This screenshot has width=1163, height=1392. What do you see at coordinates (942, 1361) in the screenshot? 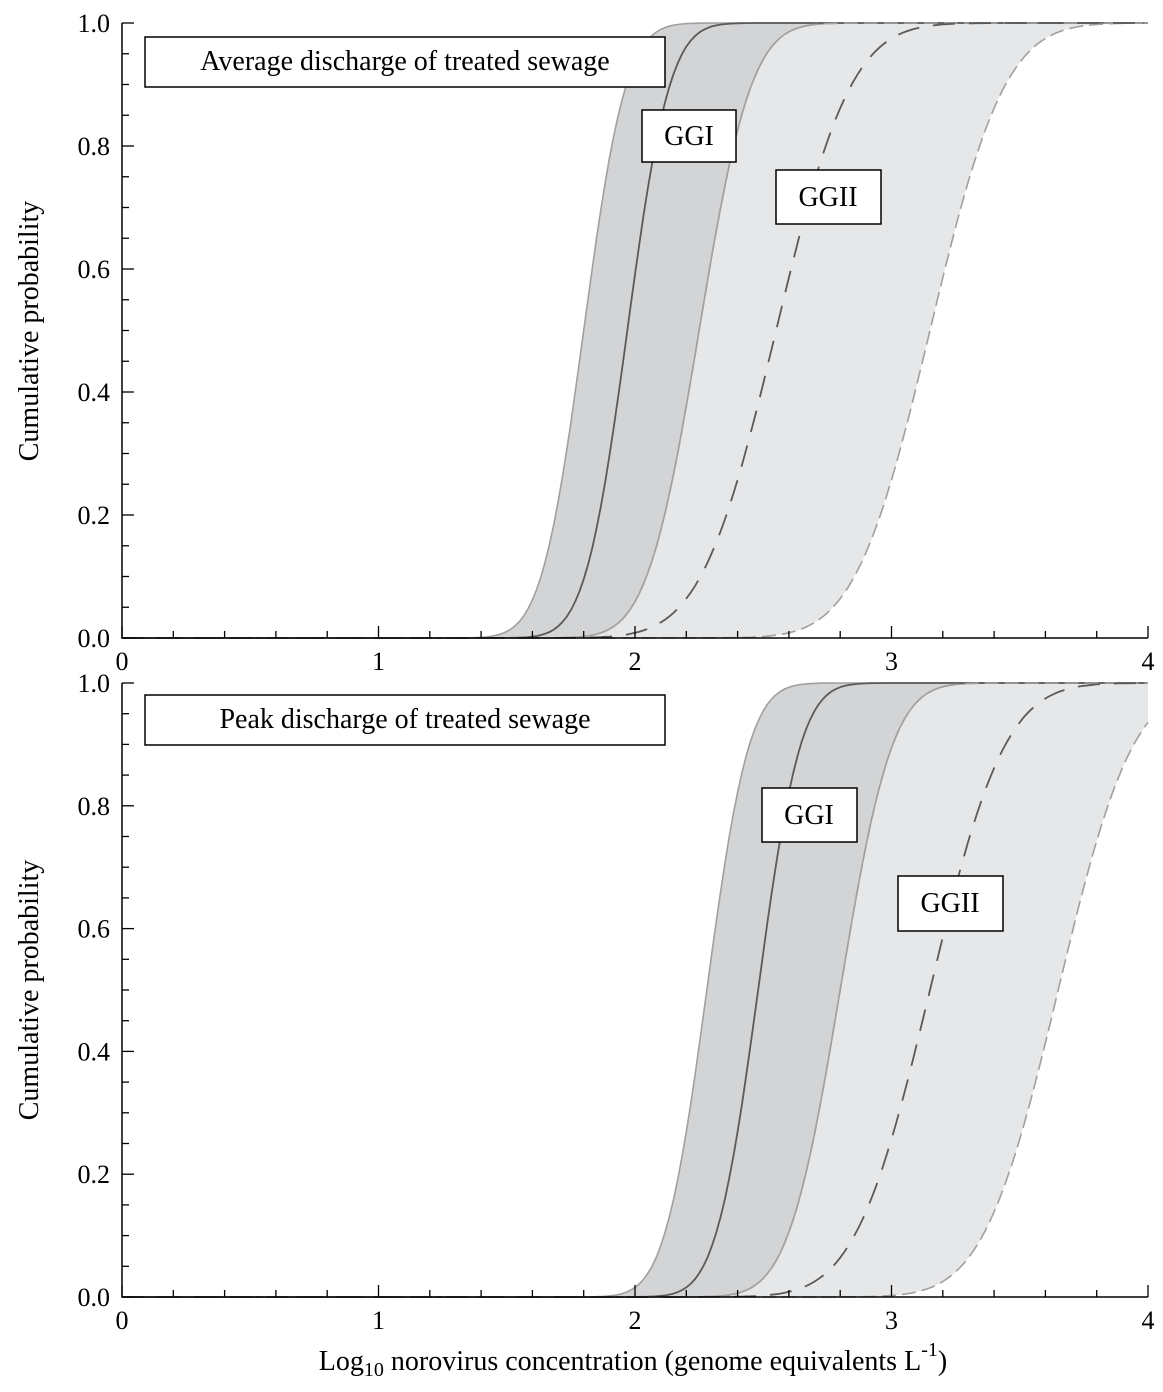
I see `x-title-suffix: )` at bounding box center [942, 1361].